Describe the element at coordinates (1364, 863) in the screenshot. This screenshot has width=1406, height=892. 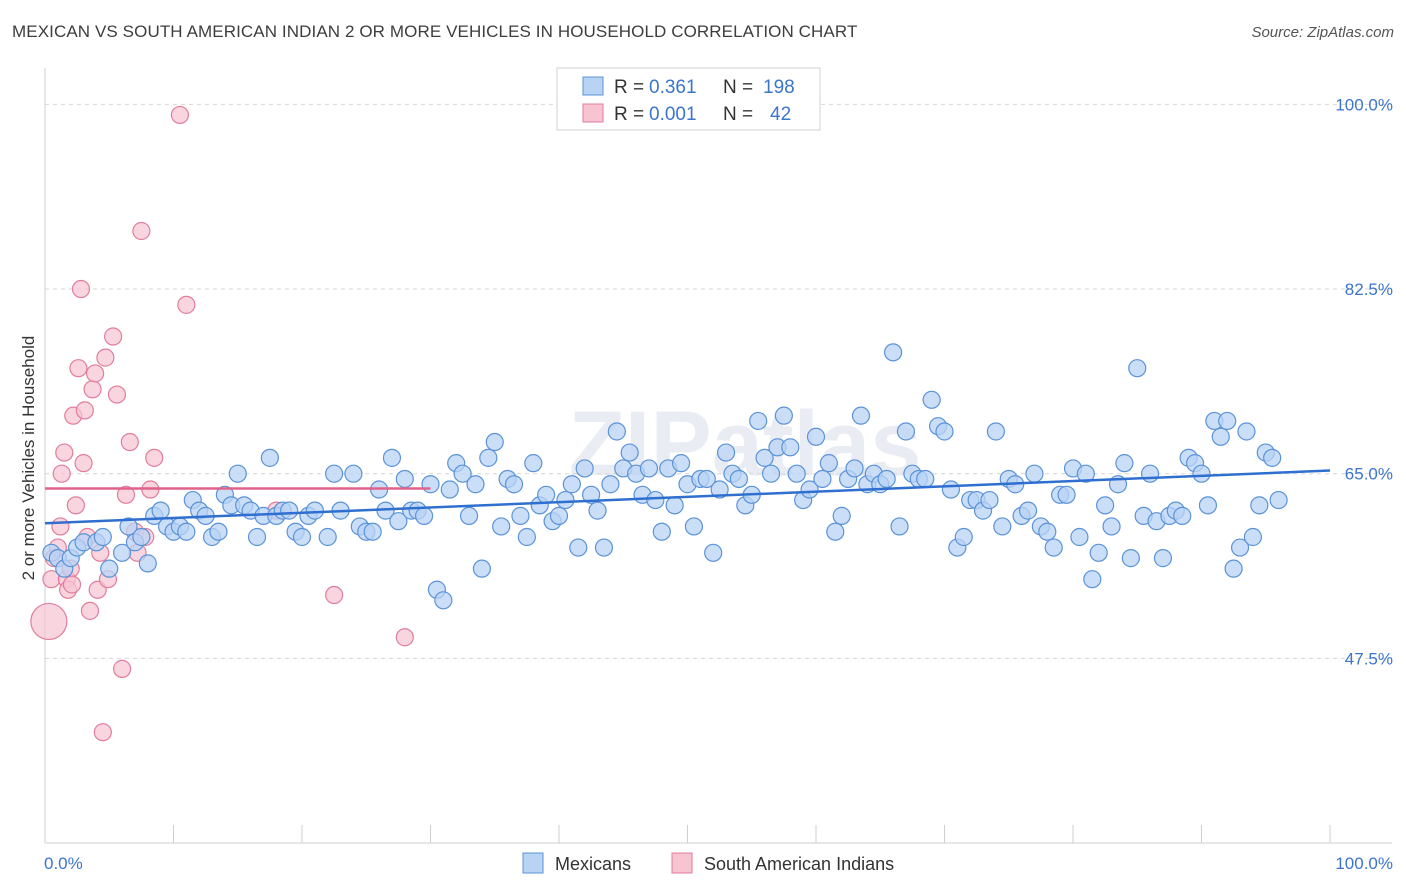
I see `x-tick-label-1: 100.0%` at that location.